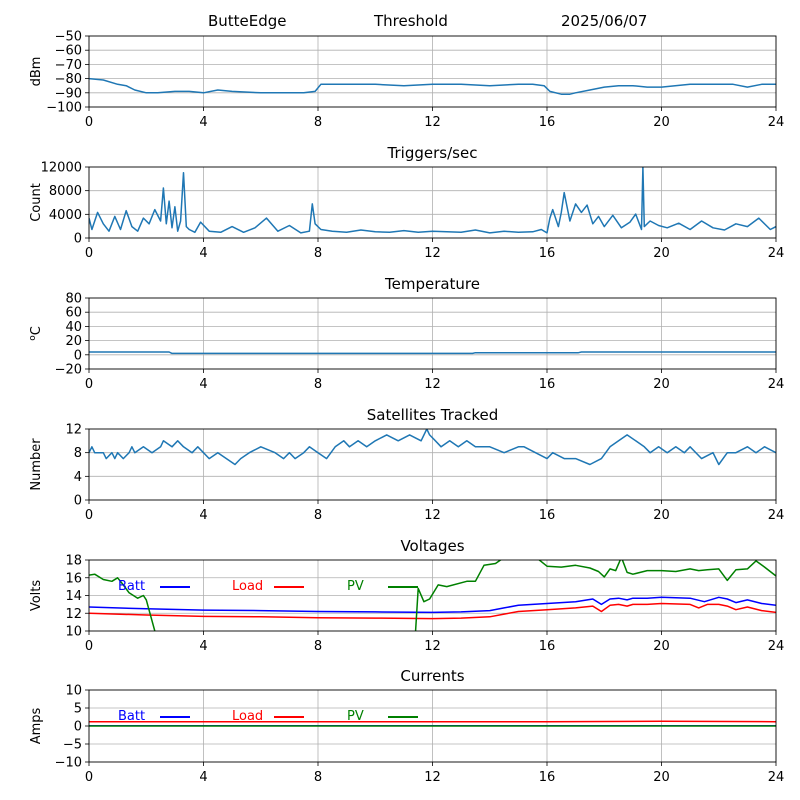  I want to click on mode-label: Threshold, so click(411, 21).